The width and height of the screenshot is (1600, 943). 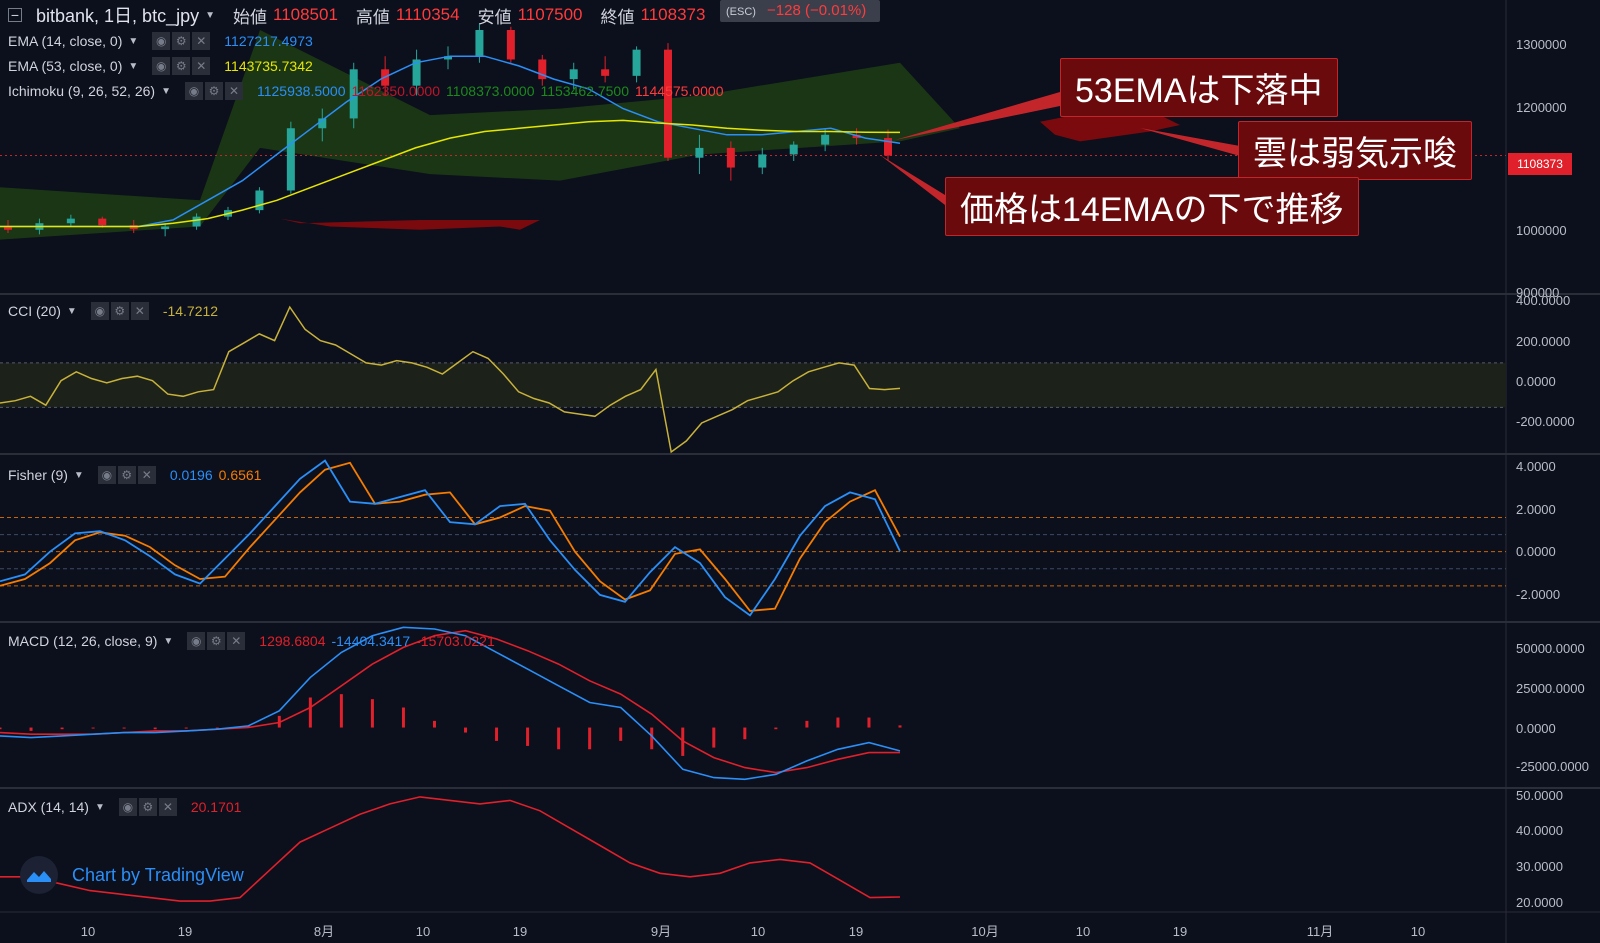 I want to click on y-tick-label: 40.0000, so click(x=1539, y=830).